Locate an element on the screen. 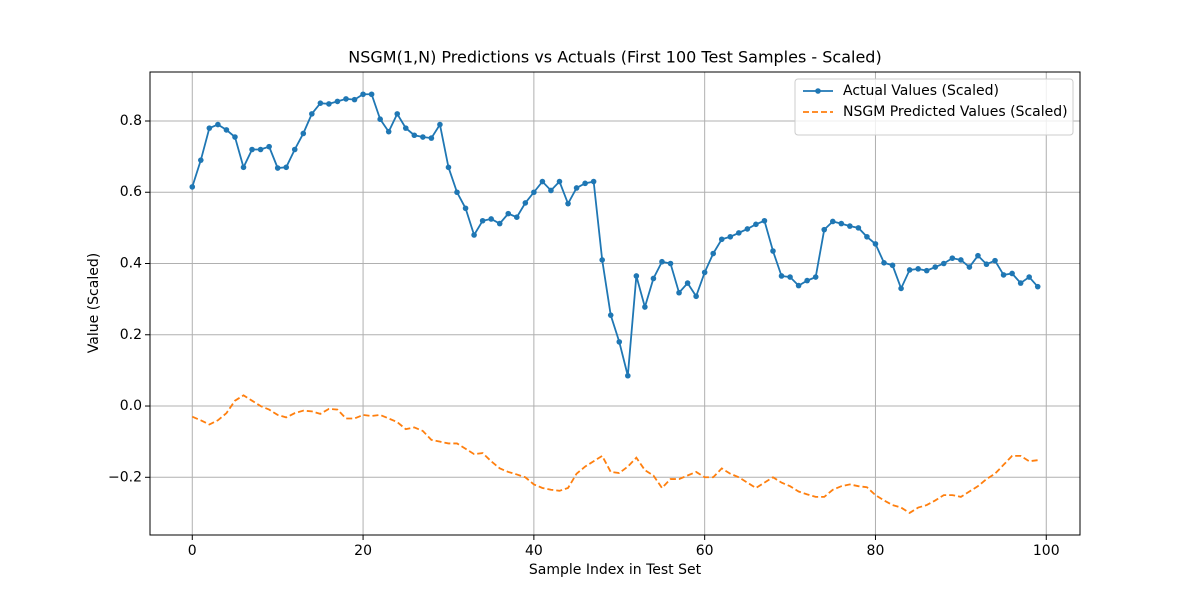 The width and height of the screenshot is (1200, 600). legend-label: NSGM Predicted Values (Scaled) is located at coordinates (955, 112).